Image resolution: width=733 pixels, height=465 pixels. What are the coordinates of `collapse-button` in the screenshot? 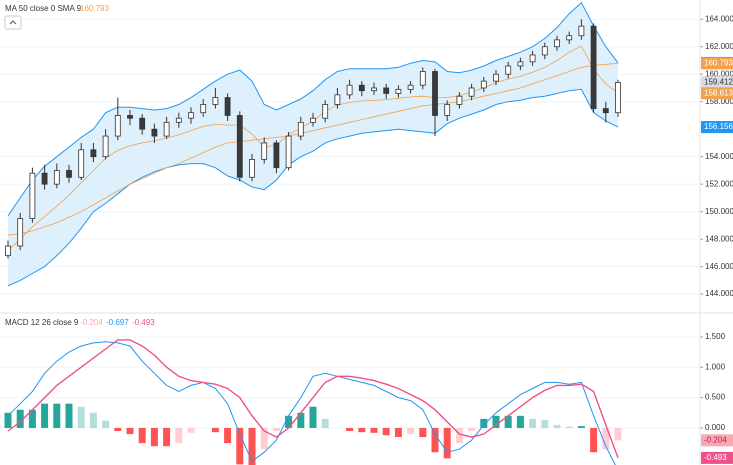 It's located at (13, 22).